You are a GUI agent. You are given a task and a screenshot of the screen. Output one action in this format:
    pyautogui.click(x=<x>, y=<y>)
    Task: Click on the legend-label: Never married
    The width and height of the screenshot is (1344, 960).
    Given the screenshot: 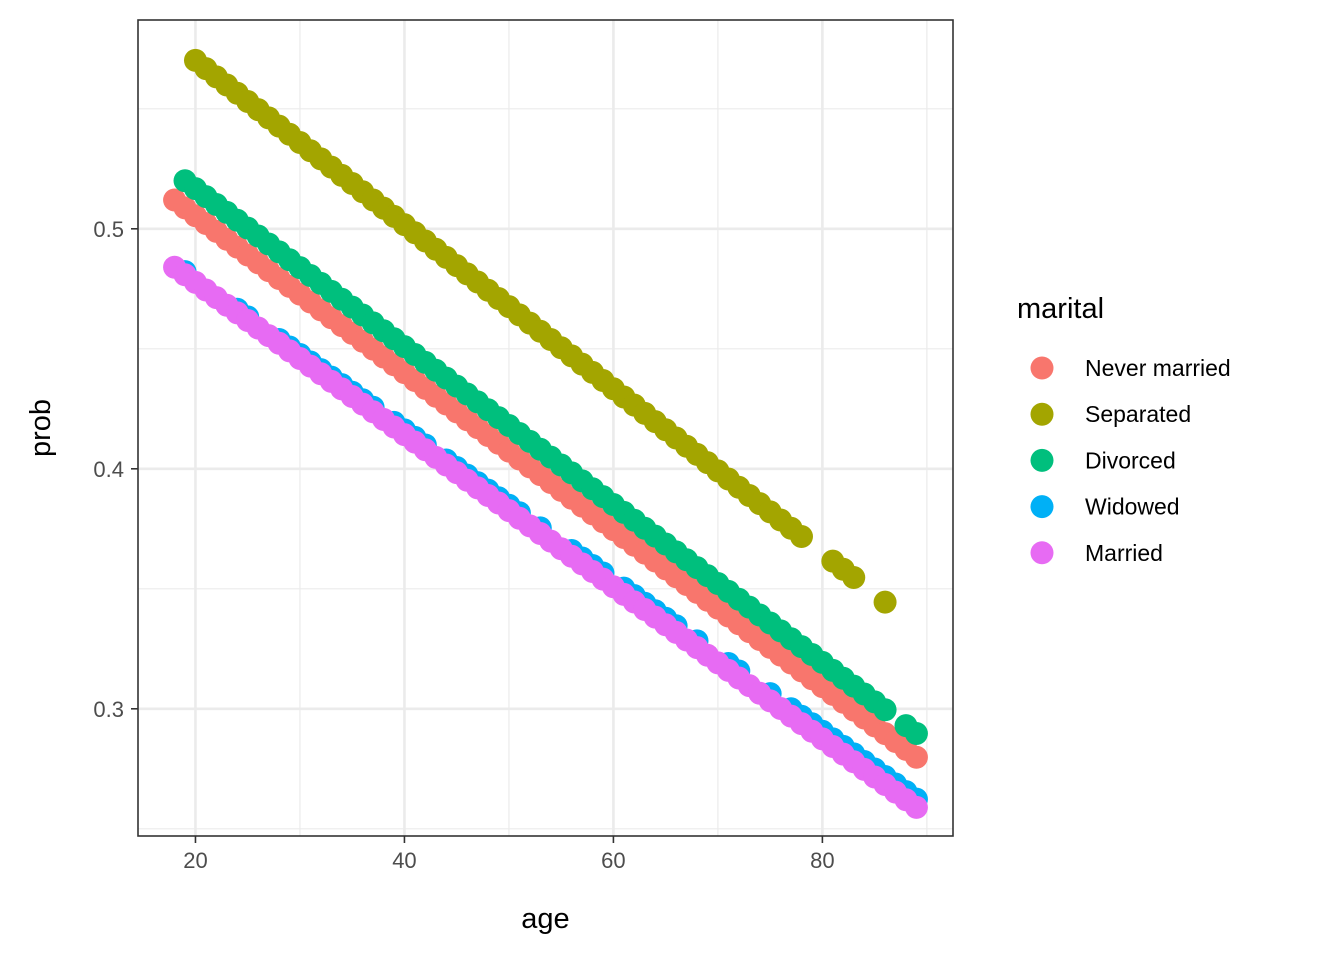 What is the action you would take?
    pyautogui.click(x=1158, y=368)
    